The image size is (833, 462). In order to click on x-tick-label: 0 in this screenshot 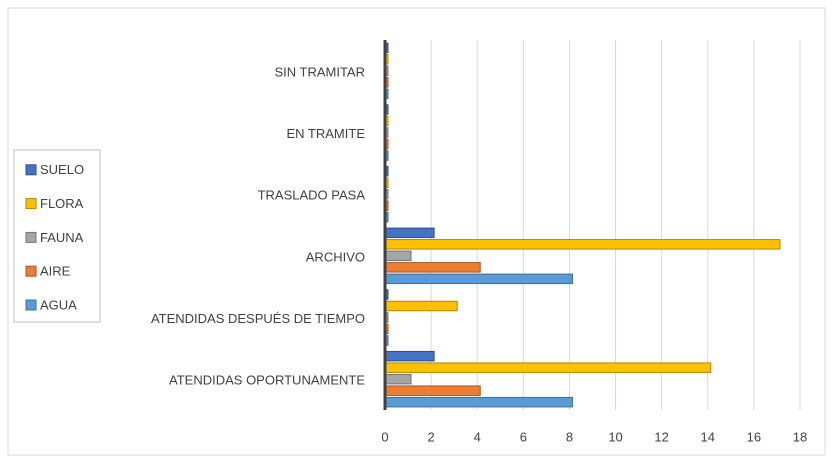, I will do `click(384, 436)`.